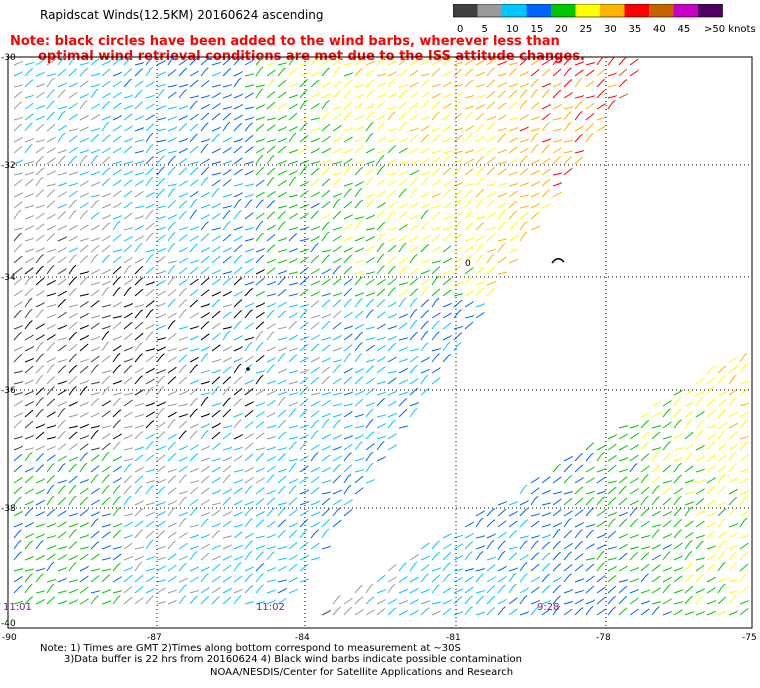  Describe the element at coordinates (603, 638) in the screenshot. I see `longitude-label: -78` at that location.